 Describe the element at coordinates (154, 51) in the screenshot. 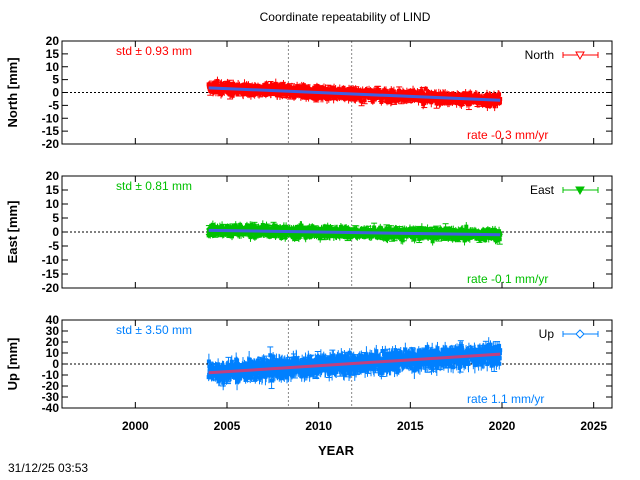

I see `std-label: std ± 0.93 mm` at that location.